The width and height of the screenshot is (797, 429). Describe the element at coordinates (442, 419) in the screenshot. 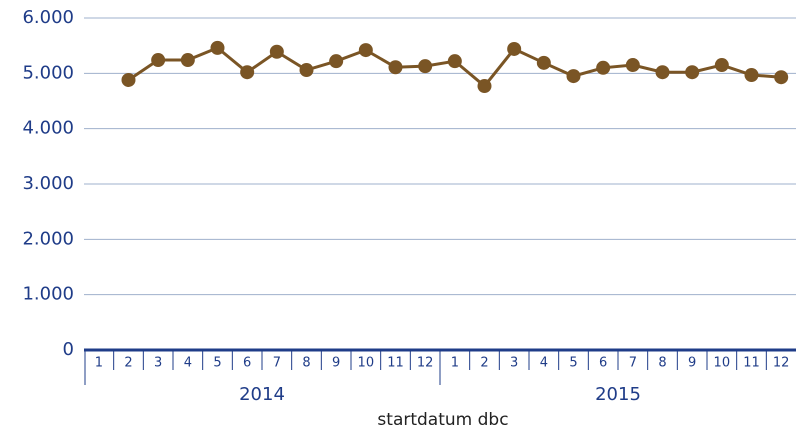

I see `x-axis-title: startdatum dbc` at that location.